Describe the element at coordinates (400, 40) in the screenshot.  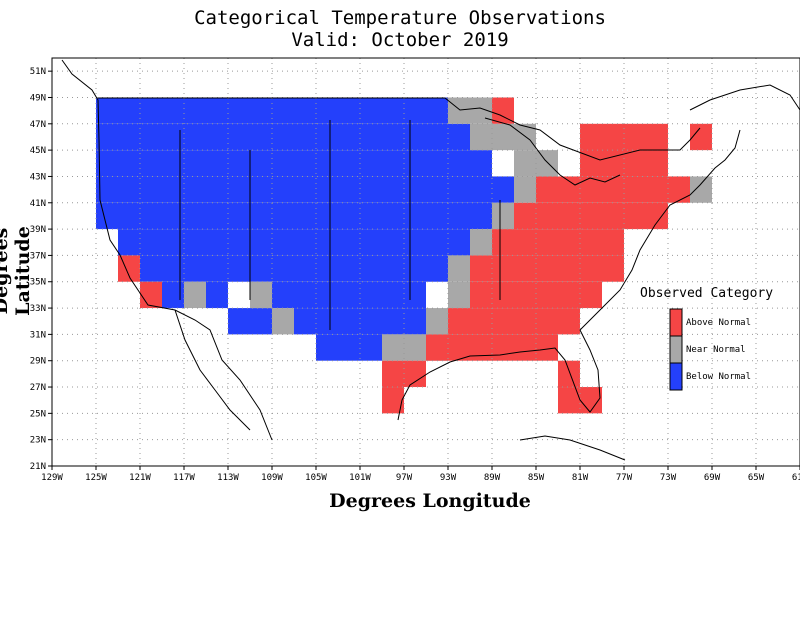
I see `map-subtitle: Valid: October 2019` at that location.